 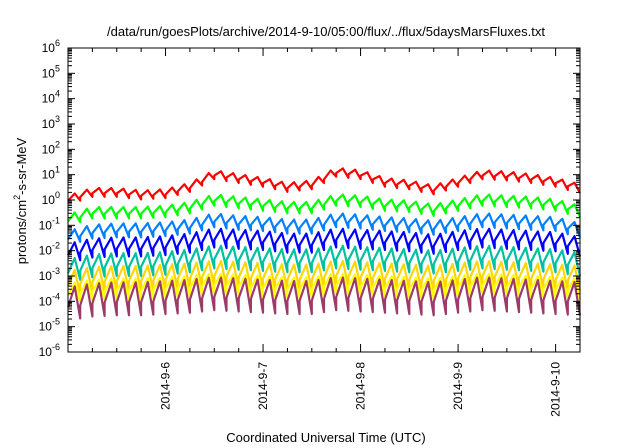 I want to click on y-axis-label-suffix: -s-sr-MeV, so click(x=21, y=165).